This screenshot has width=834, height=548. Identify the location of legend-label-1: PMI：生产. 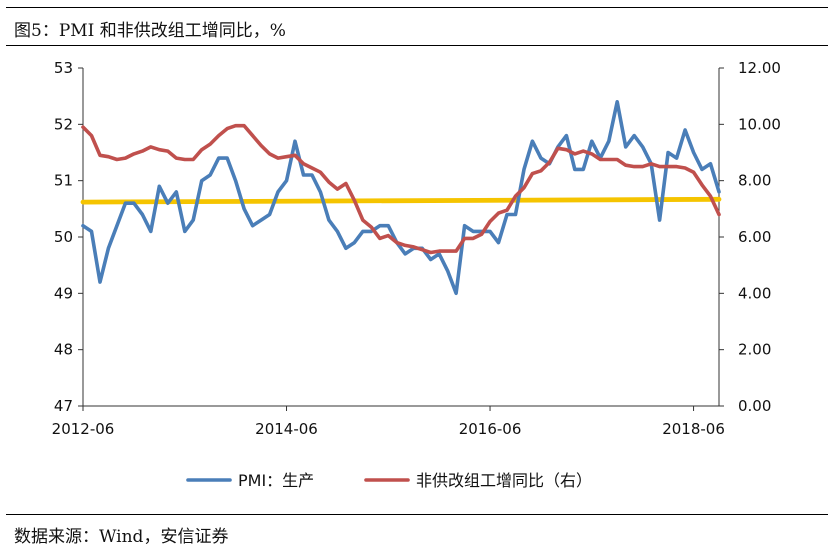
(276, 480).